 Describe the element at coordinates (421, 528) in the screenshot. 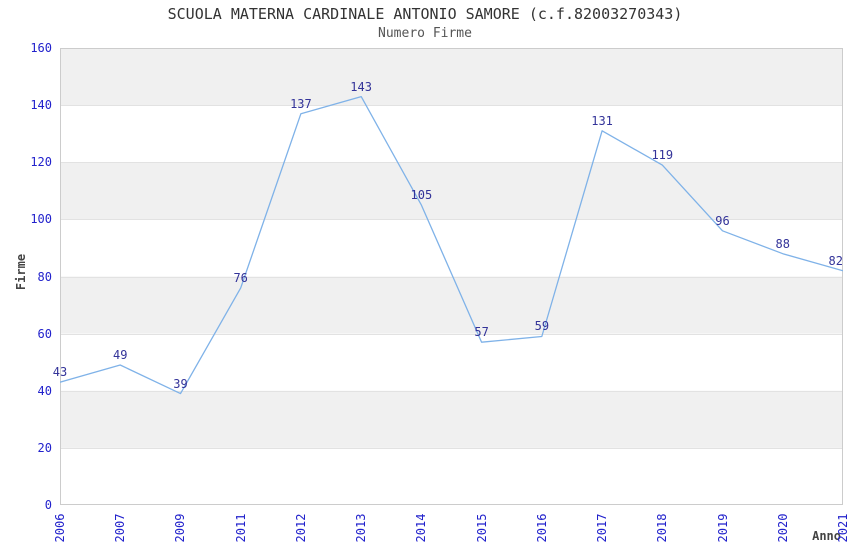

I see `x-tick-label: 2014` at that location.